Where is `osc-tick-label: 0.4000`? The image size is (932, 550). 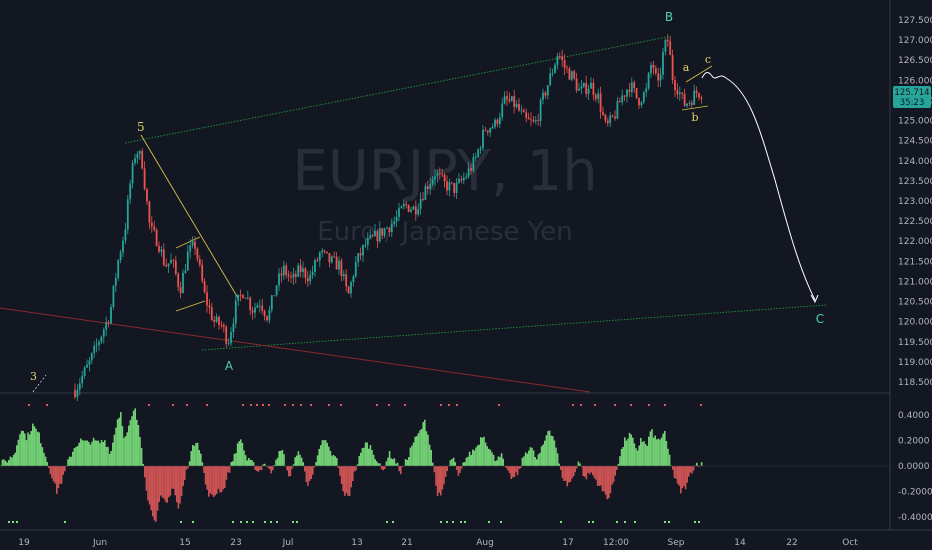
osc-tick-label: 0.4000 is located at coordinates (914, 416).